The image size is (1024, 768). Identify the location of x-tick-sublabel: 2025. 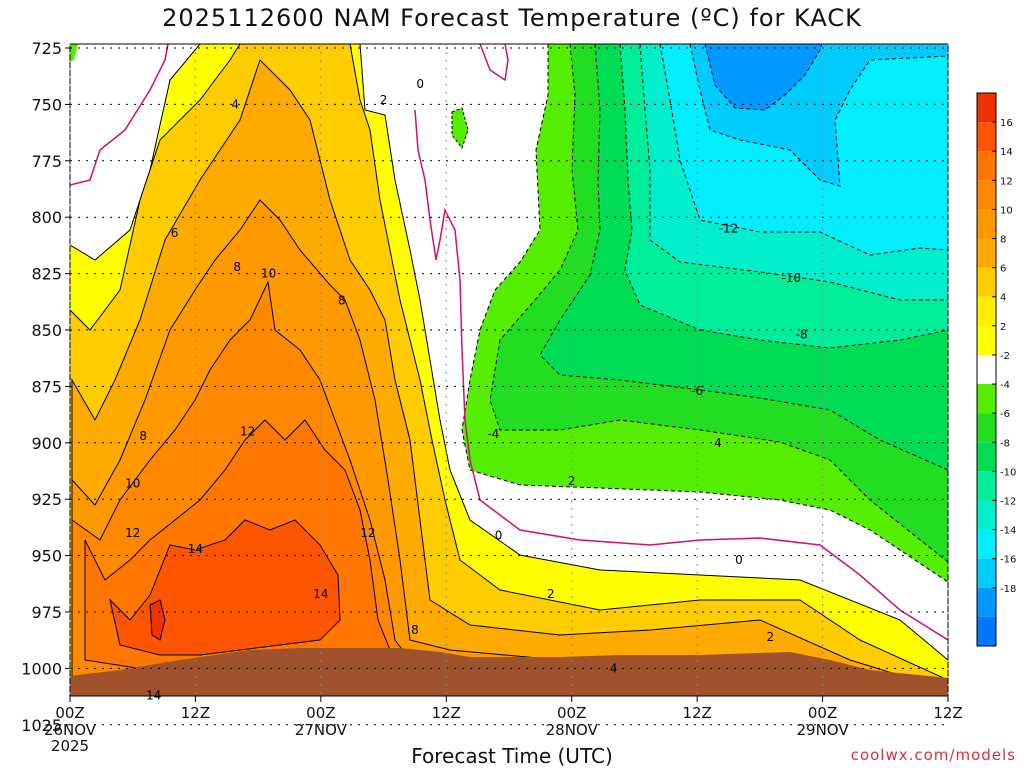
(70, 746).